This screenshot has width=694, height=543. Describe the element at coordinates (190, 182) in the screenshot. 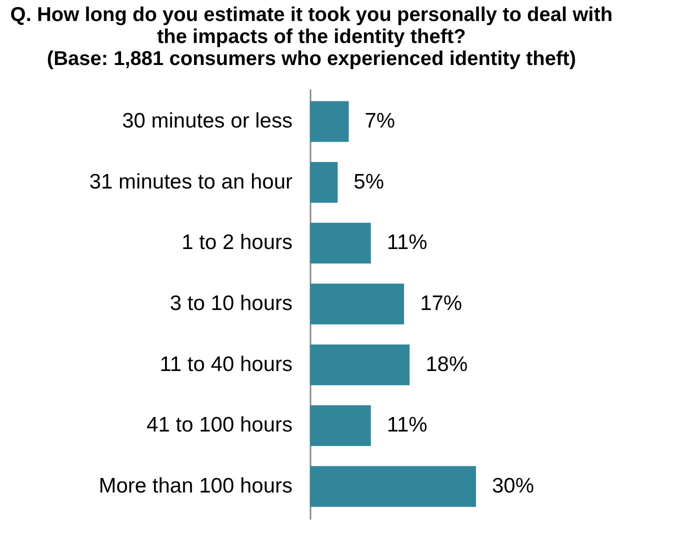

I see `y-tick-label: 31 minutes to an hour` at that location.